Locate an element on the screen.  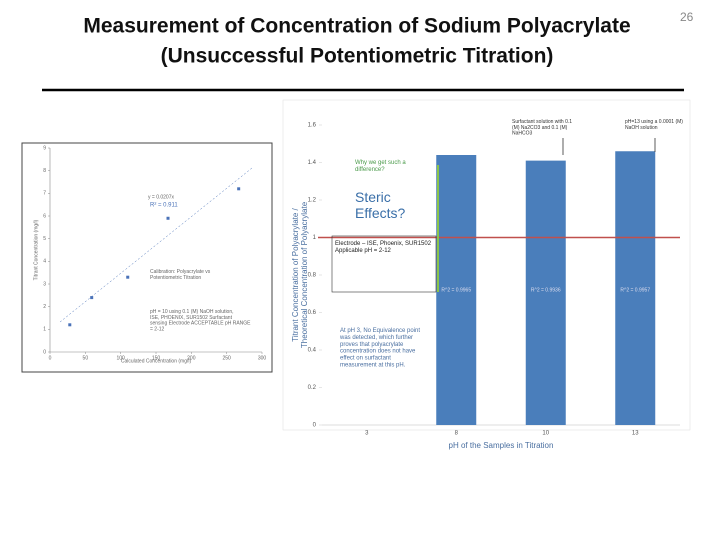
bar-label: R^2 = 0.9965 is located at coordinates (456, 290).